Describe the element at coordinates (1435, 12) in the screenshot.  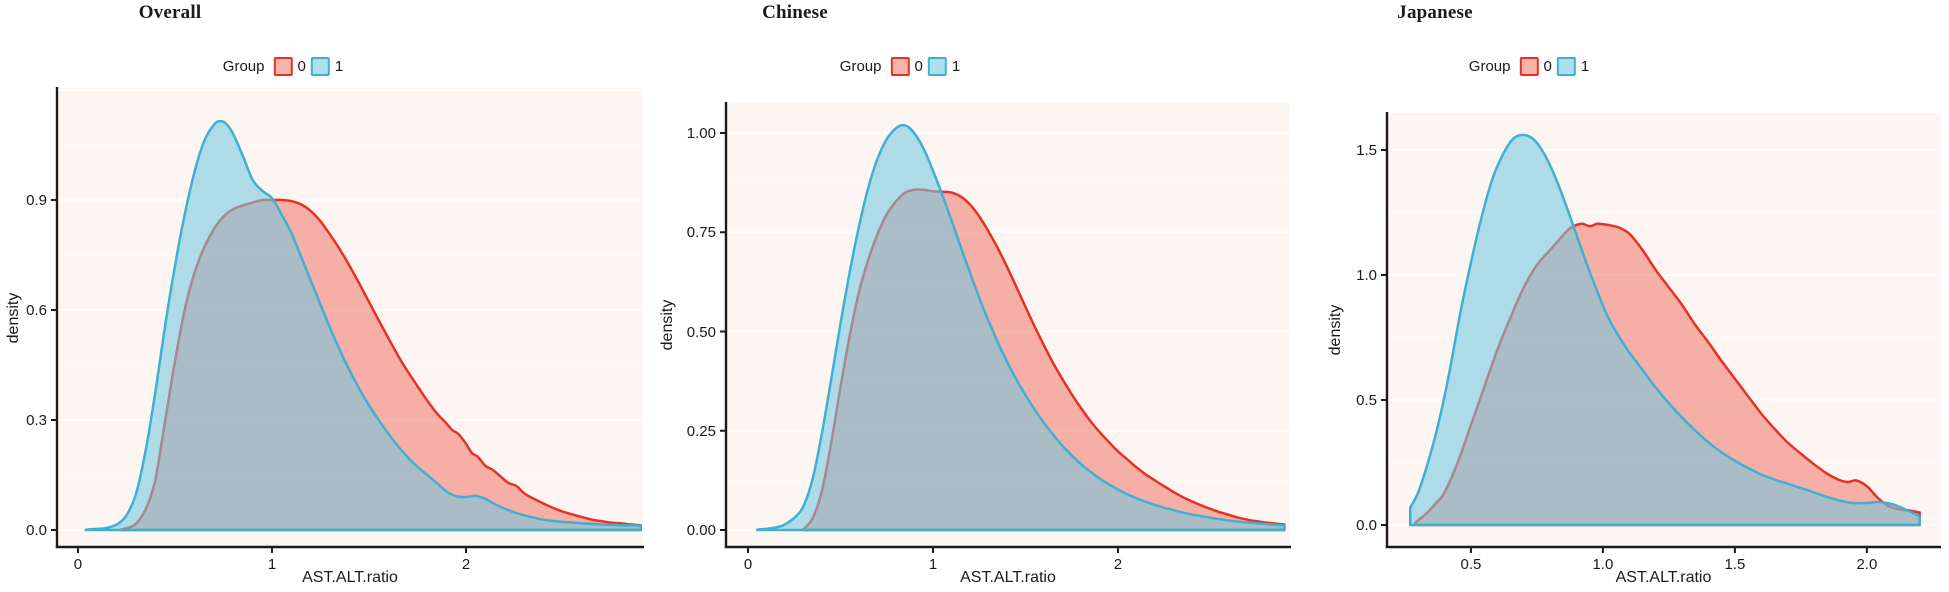
I see `panel-title: Japanese` at that location.